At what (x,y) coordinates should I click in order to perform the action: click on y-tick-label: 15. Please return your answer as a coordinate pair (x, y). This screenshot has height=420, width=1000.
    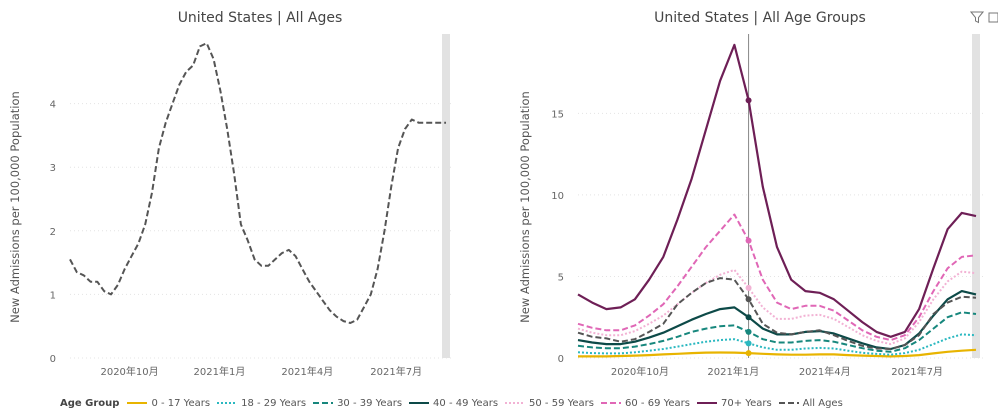
    Looking at the image, I should click on (557, 114).